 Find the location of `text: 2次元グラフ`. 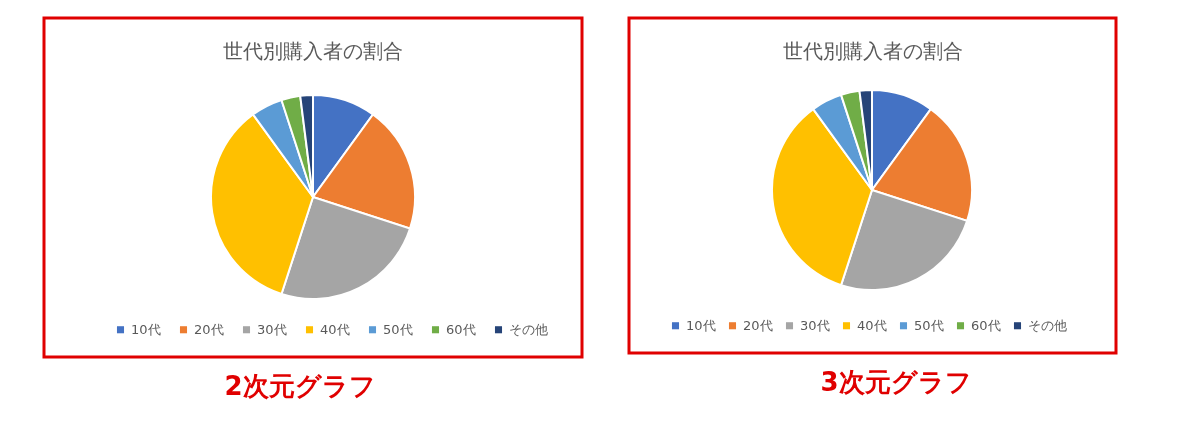

text: 2次元グラフ is located at coordinates (300, 386).